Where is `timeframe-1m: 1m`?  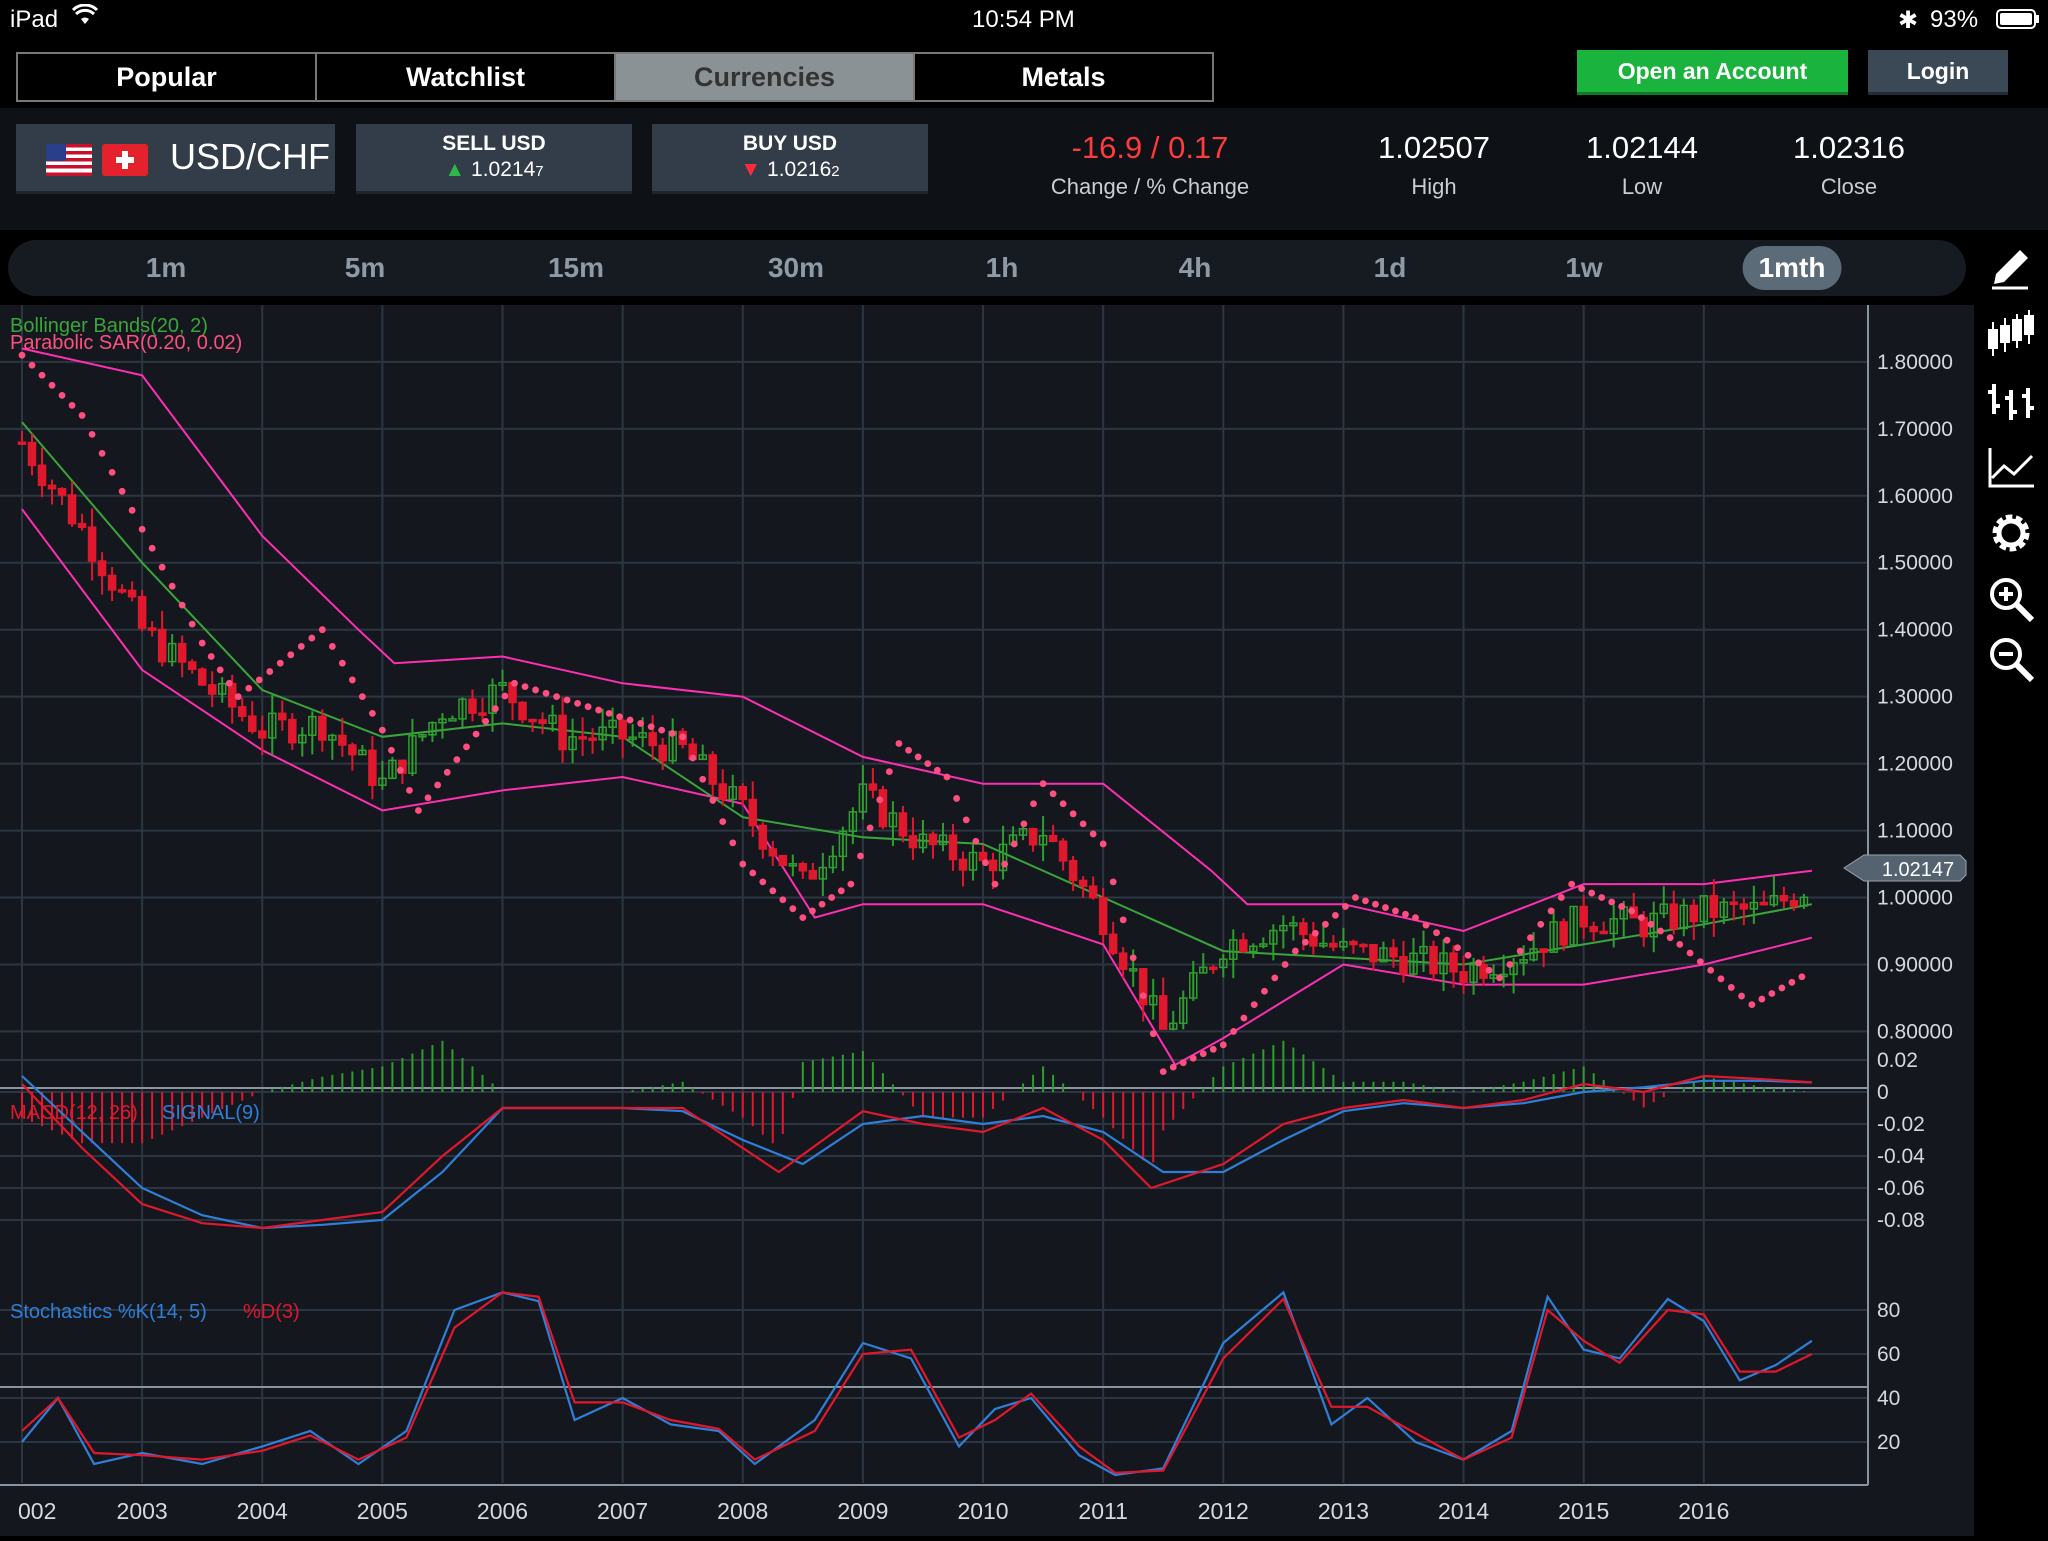 timeframe-1m: 1m is located at coordinates (166, 267).